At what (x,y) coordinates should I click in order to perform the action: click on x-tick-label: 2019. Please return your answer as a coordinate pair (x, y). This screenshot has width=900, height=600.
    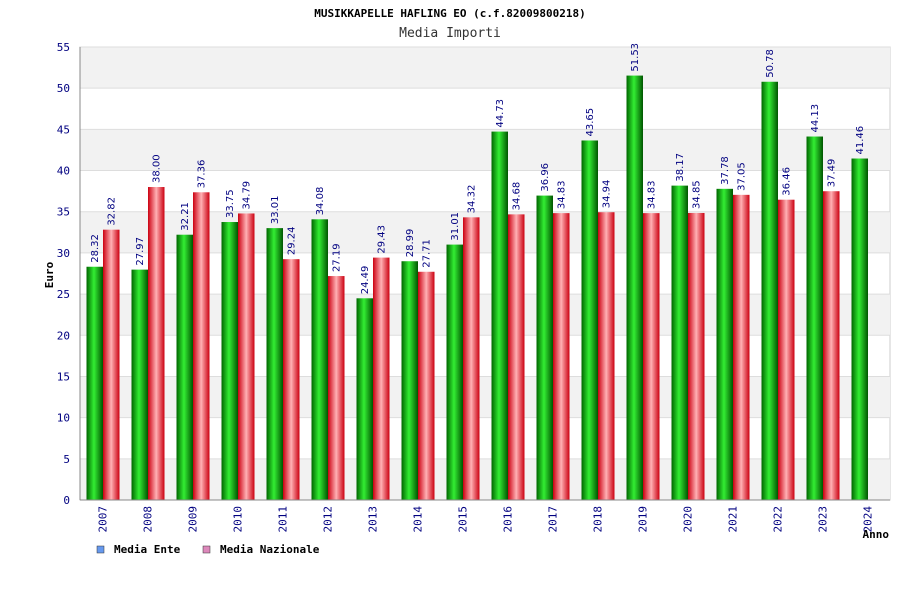
    Looking at the image, I should click on (643, 519).